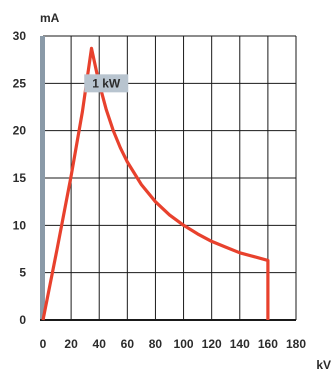 This screenshot has height=374, width=332. Describe the element at coordinates (128, 344) in the screenshot. I see `x-tick-label: 60` at that location.